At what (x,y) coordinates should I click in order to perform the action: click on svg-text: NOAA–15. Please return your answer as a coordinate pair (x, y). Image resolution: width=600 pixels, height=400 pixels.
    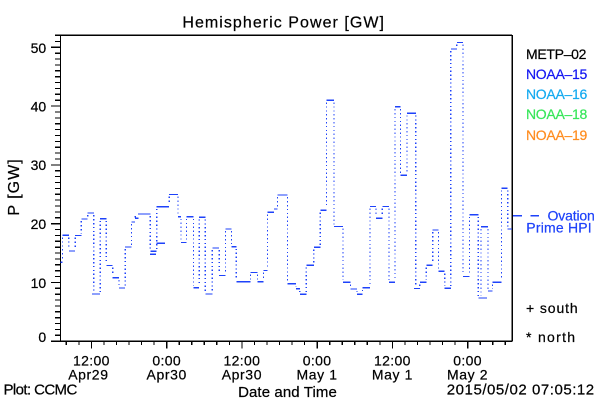
    Looking at the image, I should click on (556, 74).